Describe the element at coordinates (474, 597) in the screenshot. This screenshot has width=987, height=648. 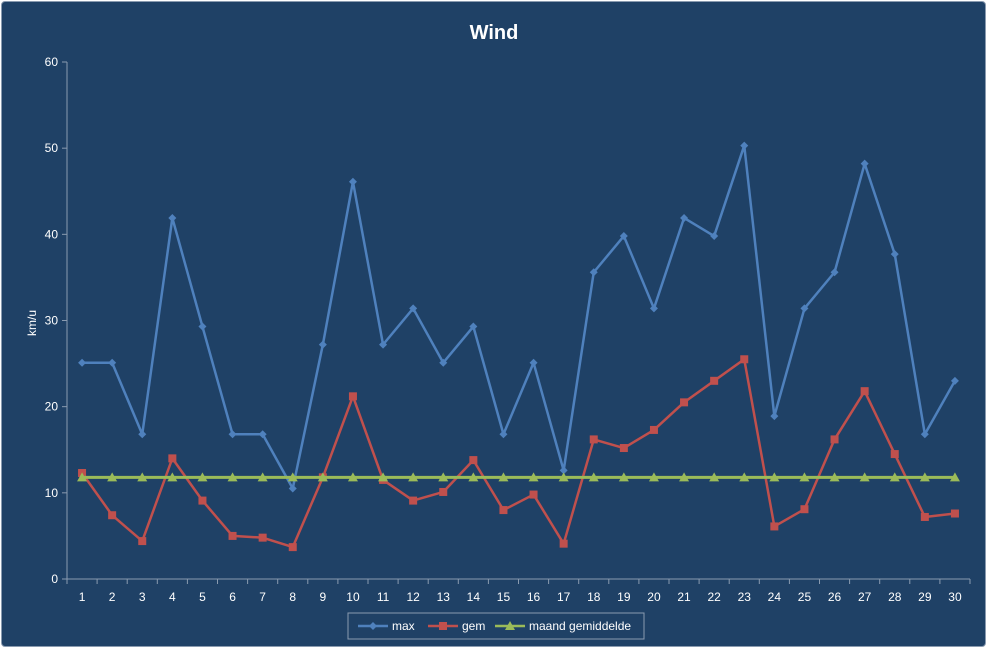
I see `x-tick-label: 14` at that location.